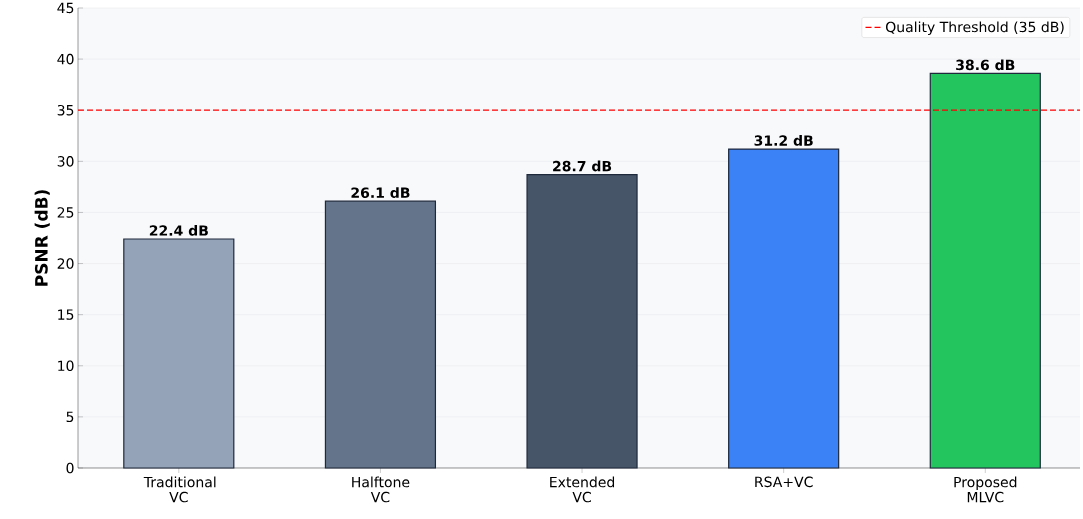 Image resolution: width=1083 pixels, height=519 pixels. I want to click on x-tick-label: Proposed MLVC, so click(985, 489).